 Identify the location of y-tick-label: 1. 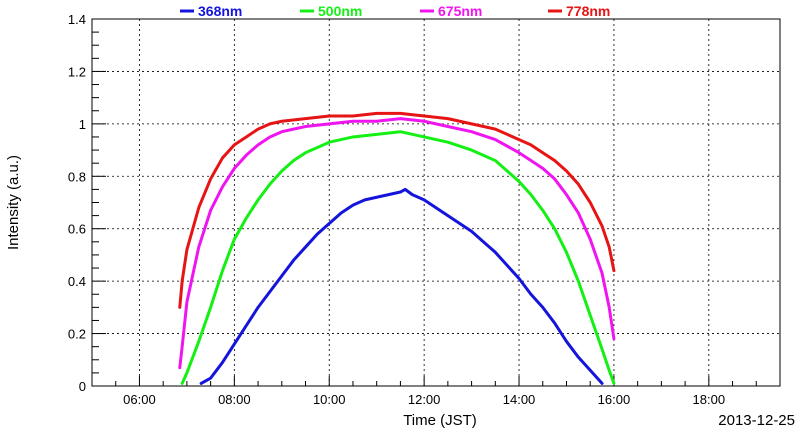
(82, 124).